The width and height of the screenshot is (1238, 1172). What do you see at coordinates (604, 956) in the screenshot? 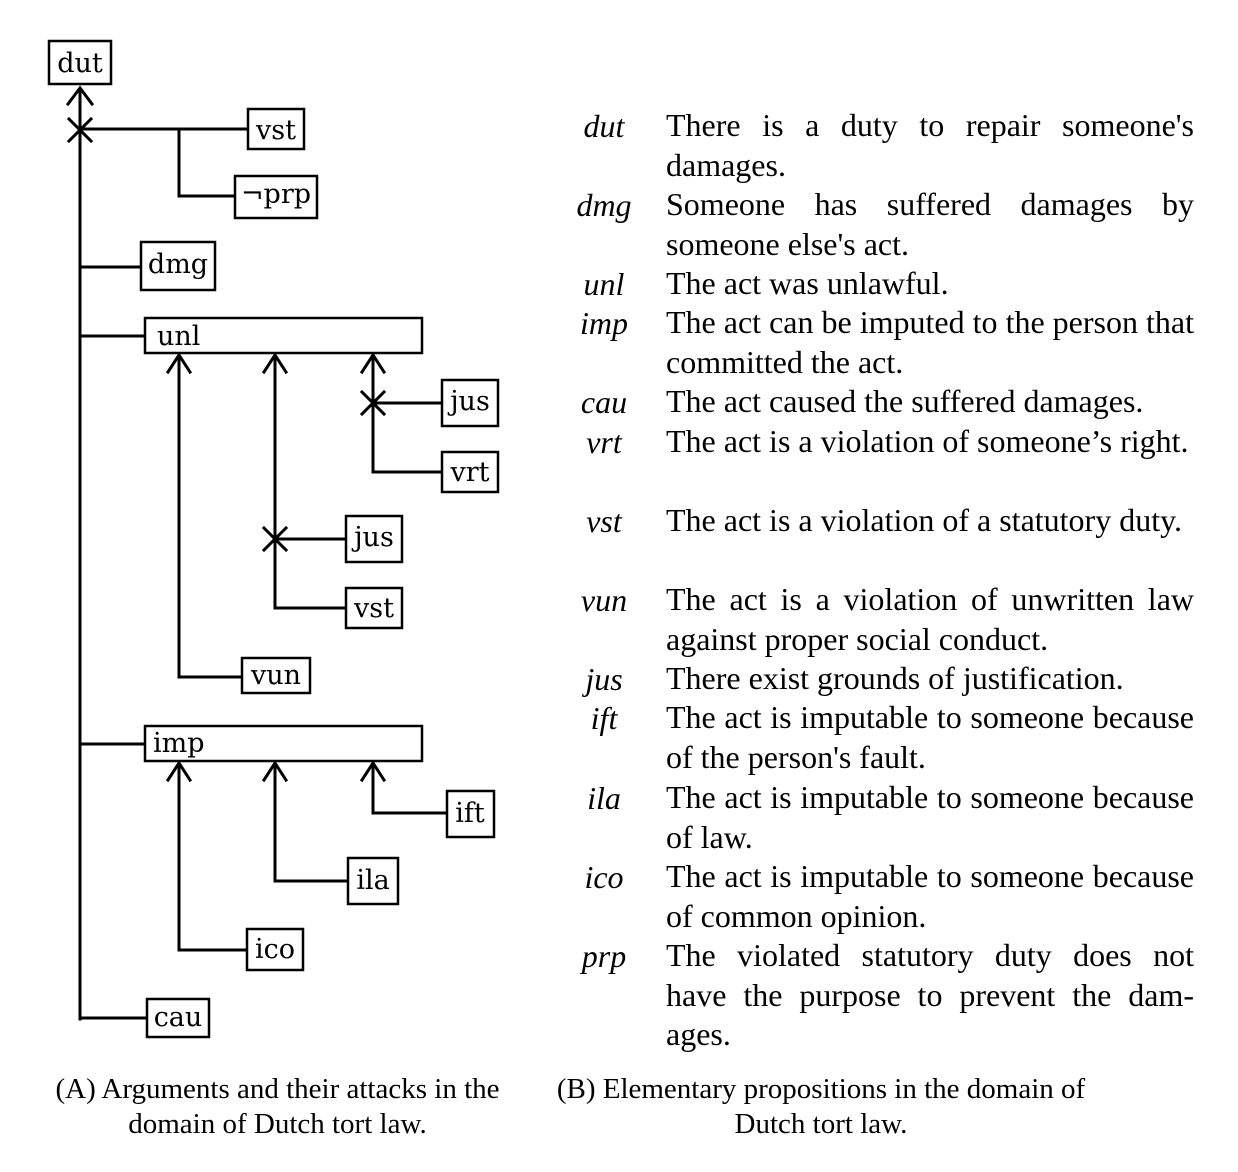
I see `term-prp: prp` at bounding box center [604, 956].